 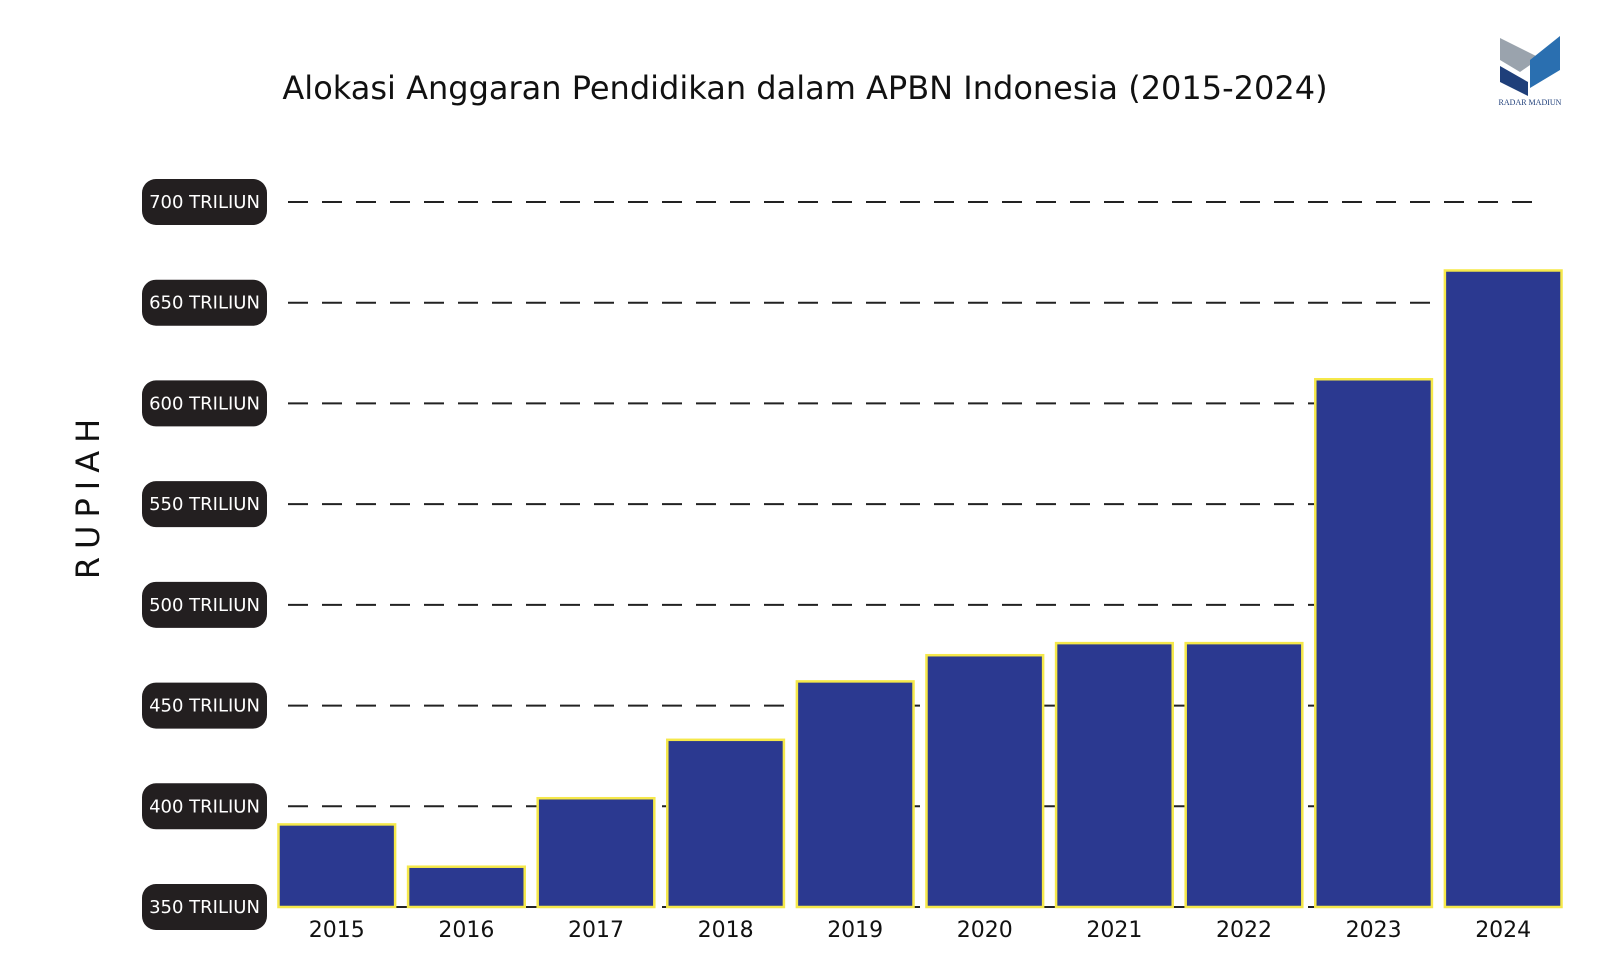 I want to click on x-tick-label: 2024, so click(x=1503, y=930).